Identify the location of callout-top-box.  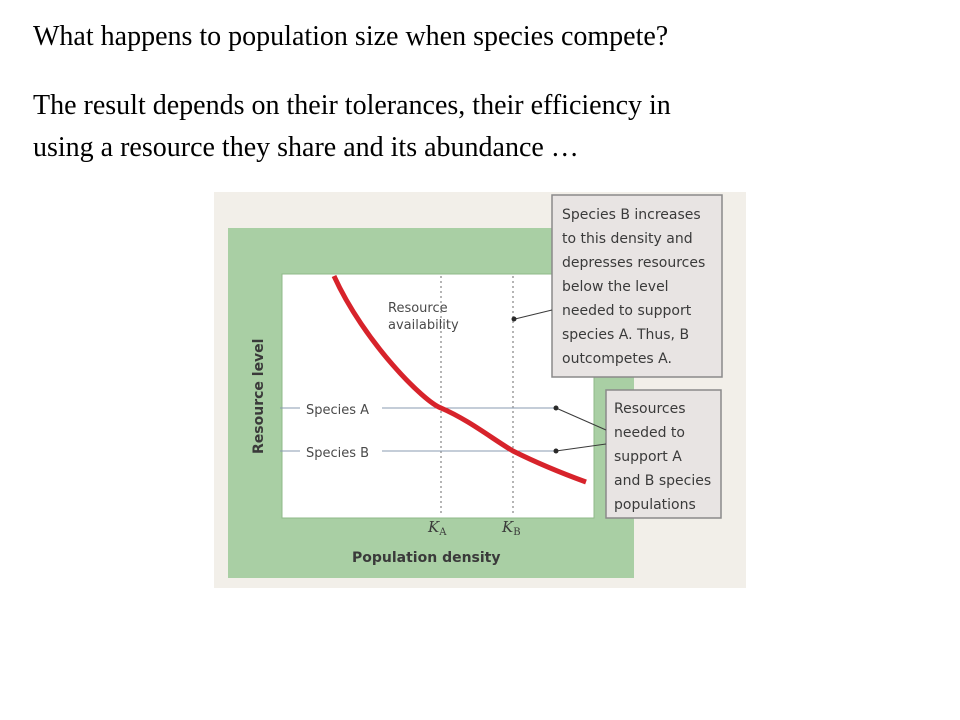
(637, 286).